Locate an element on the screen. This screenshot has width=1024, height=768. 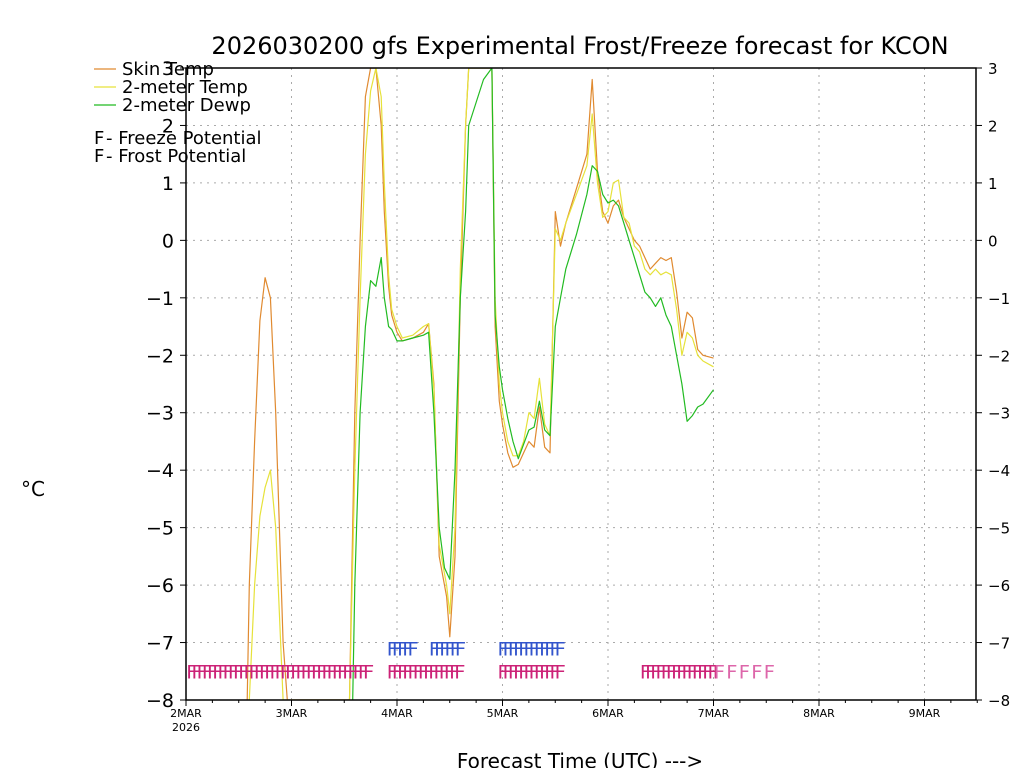
y-tick-label-left: 2 is located at coordinates (168, 126).